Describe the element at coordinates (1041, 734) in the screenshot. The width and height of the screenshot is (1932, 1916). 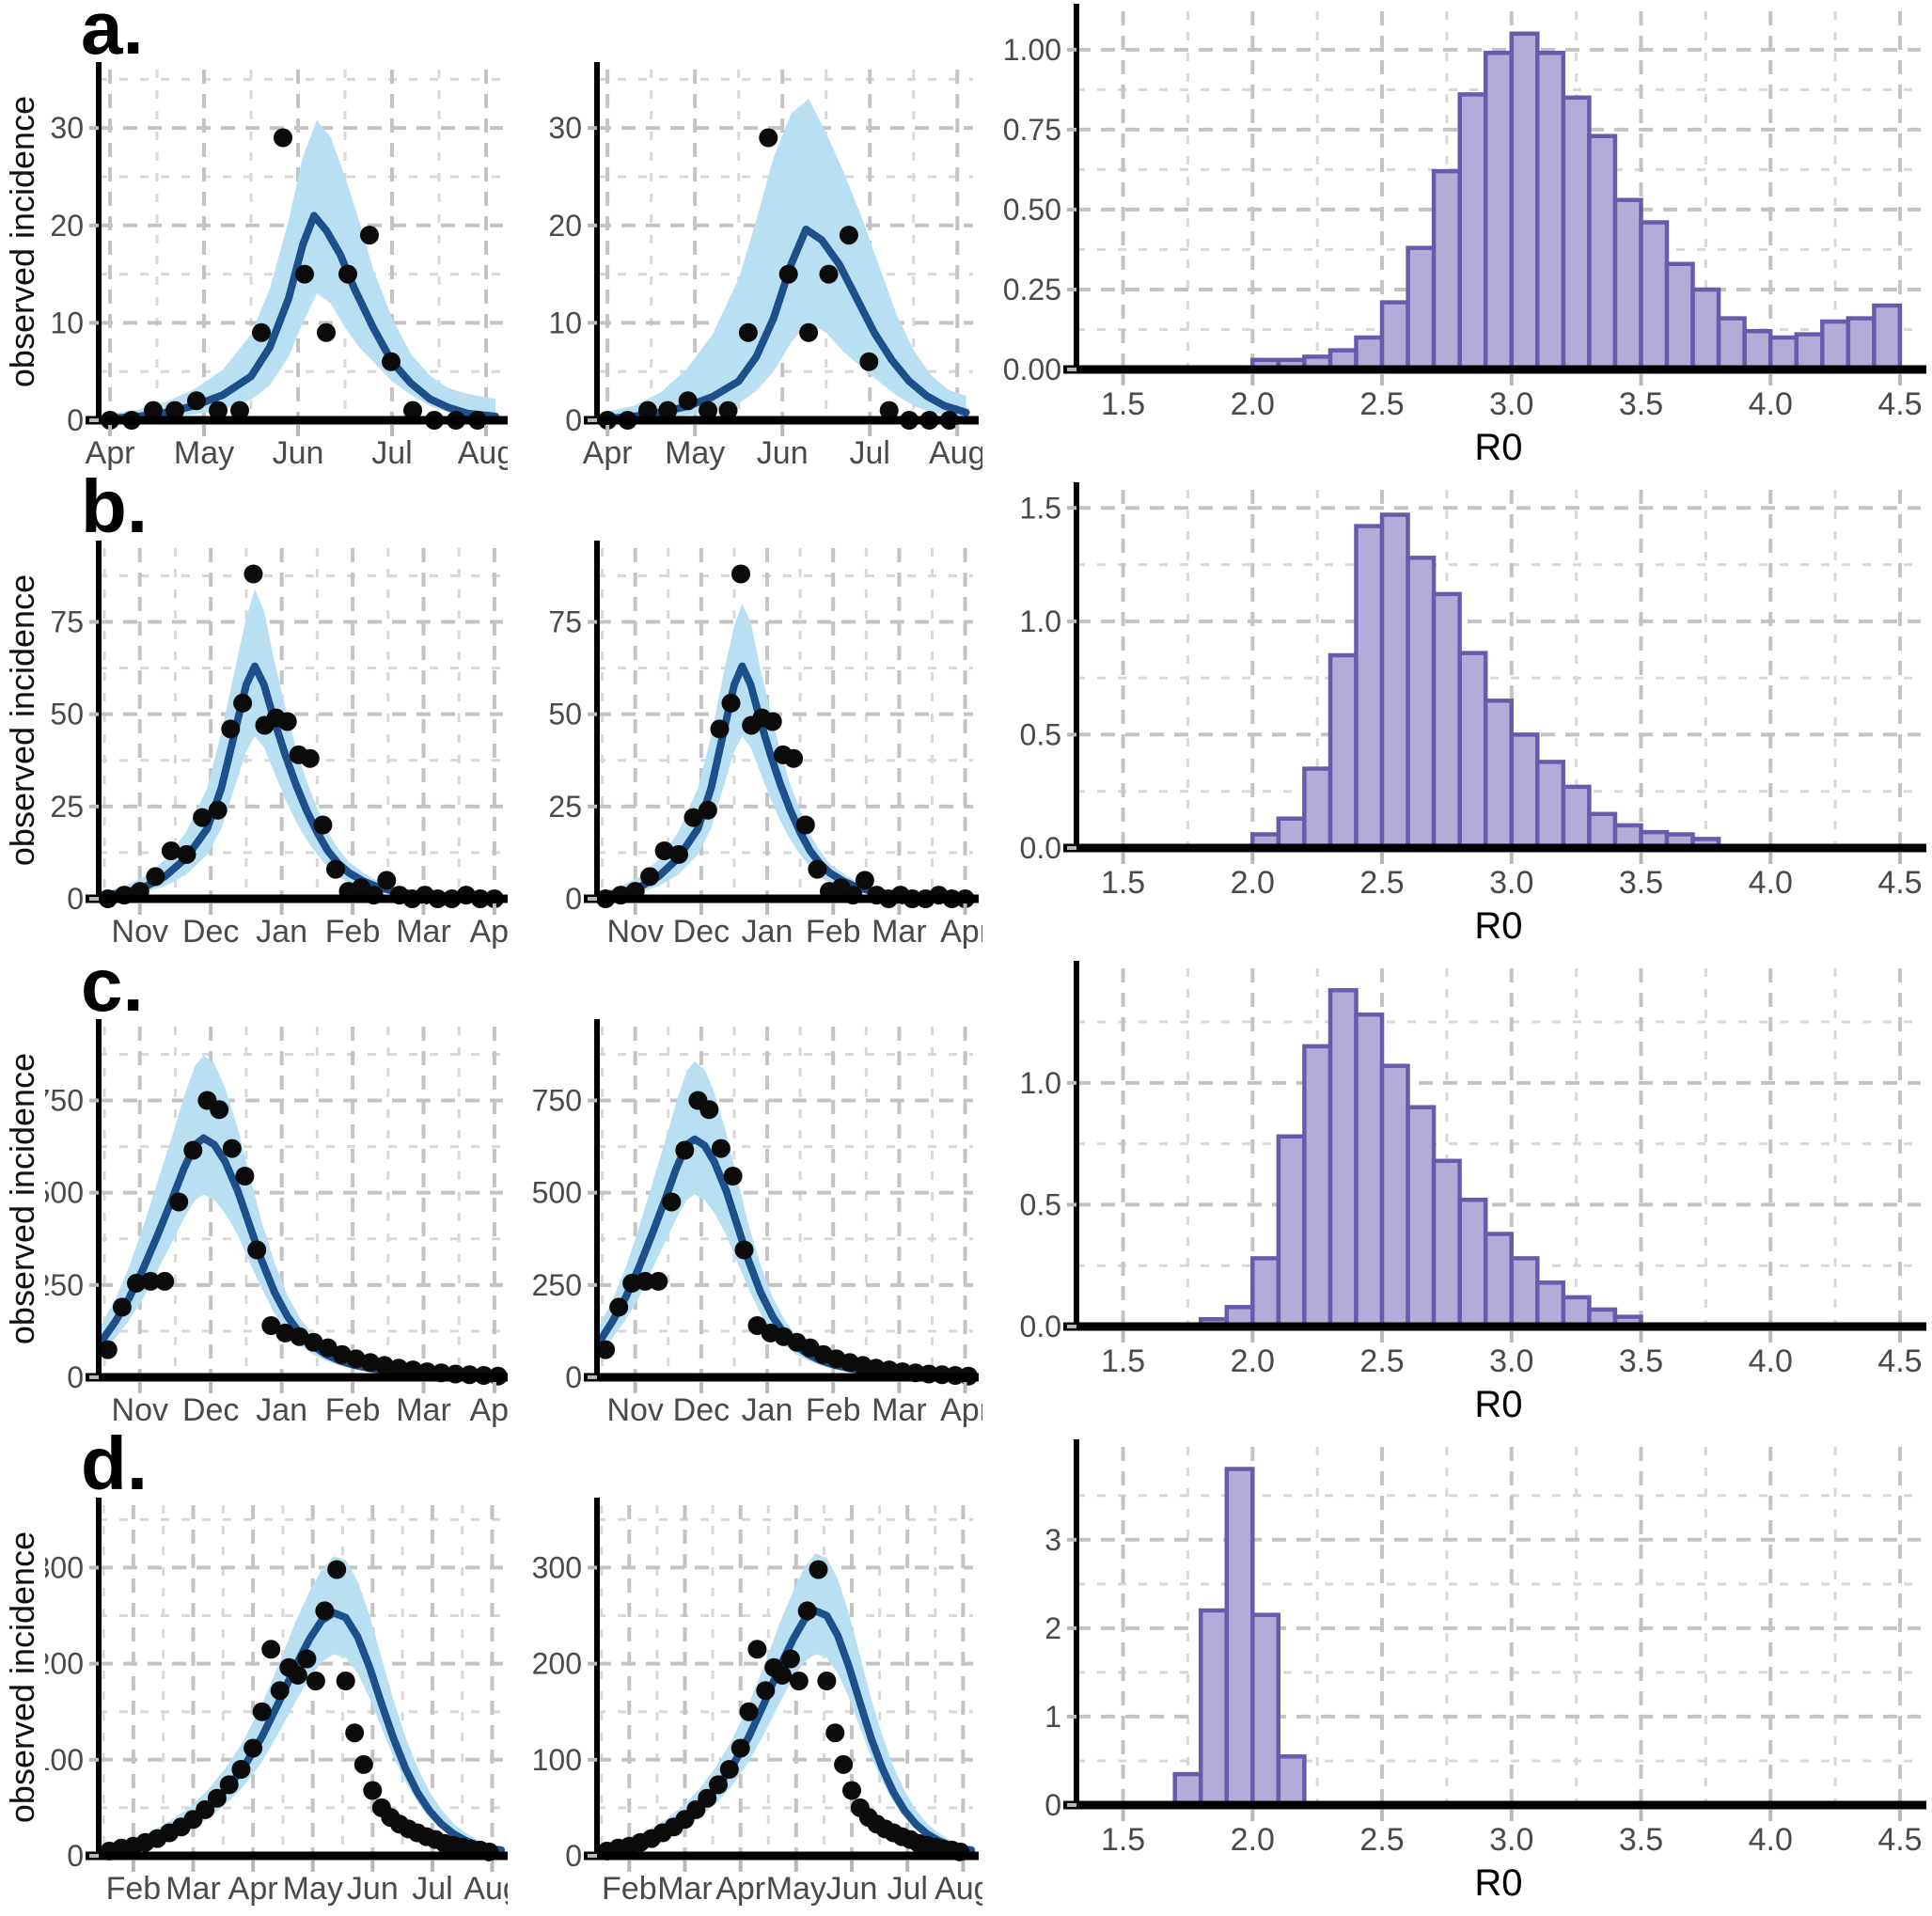
I see `svg-text: 0.5` at that location.